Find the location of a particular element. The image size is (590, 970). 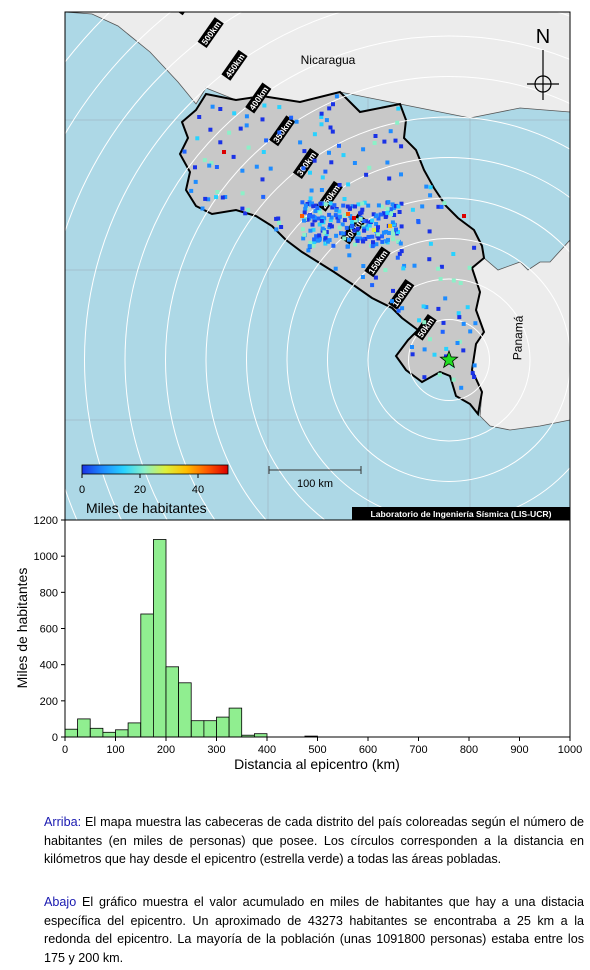

y-tick-label: 1000 is located at coordinates (46, 557).